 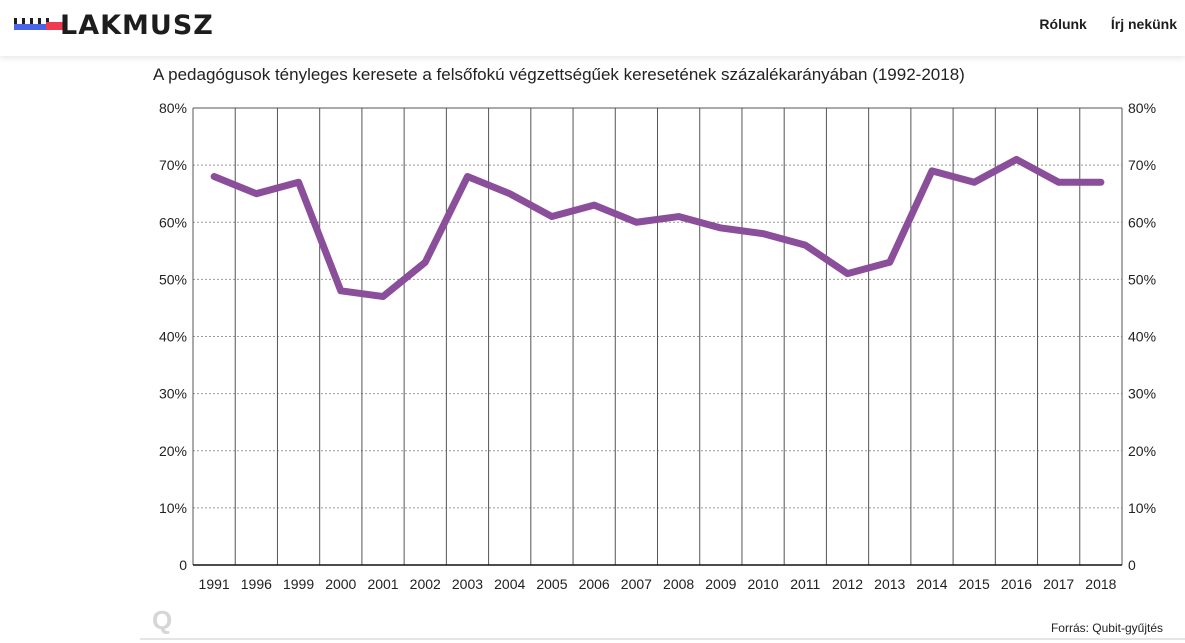 I want to click on y-tick-label-right: 10%, so click(x=1142, y=508).